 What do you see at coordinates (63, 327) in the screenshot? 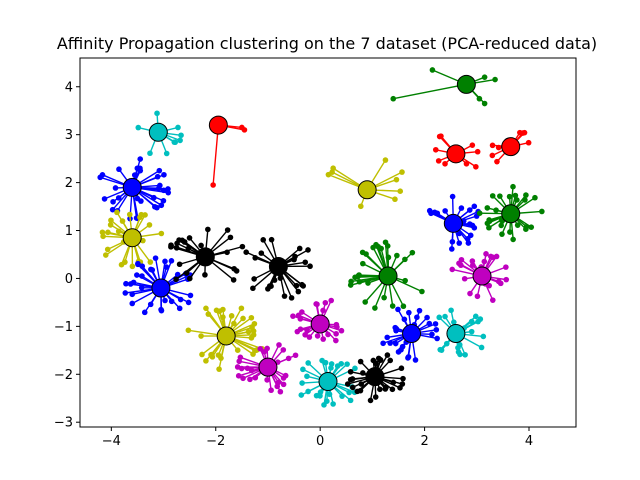
I see `y-tick-label: −1` at bounding box center [63, 327].